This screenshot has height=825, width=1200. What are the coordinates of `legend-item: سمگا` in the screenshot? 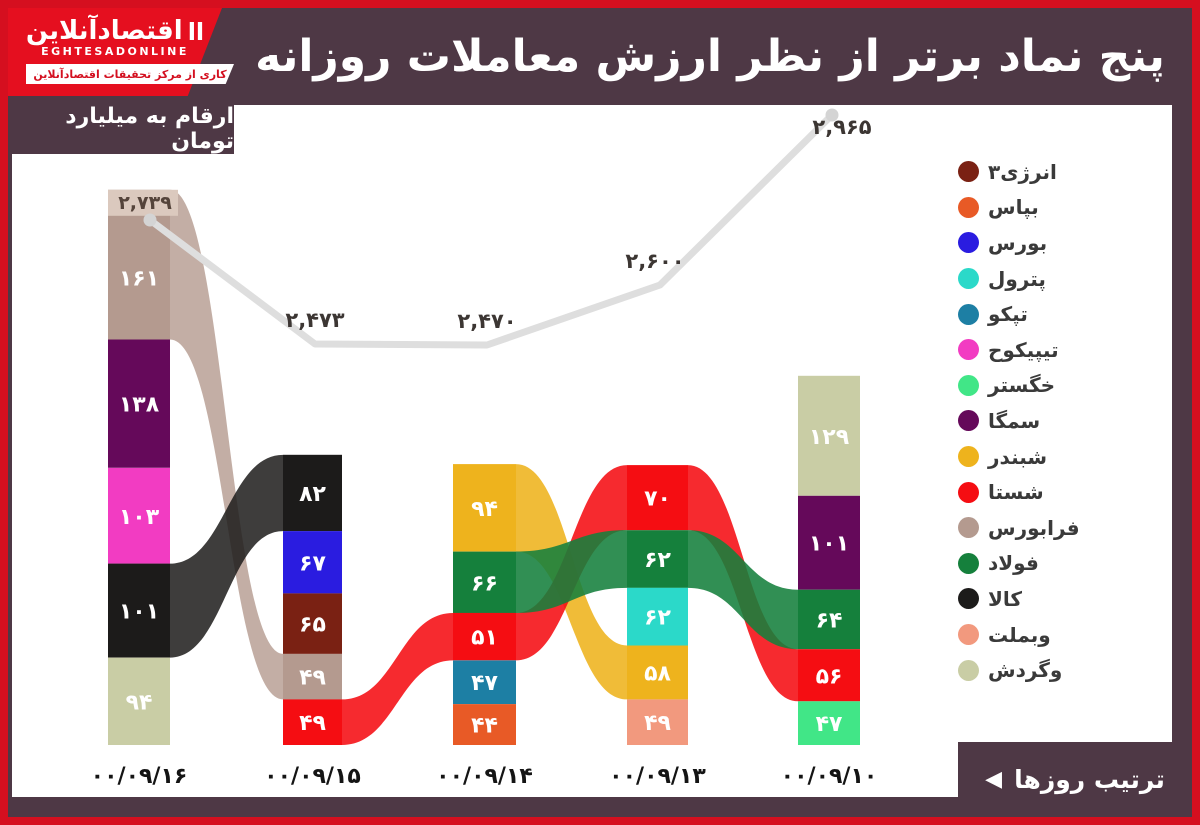 It's located at (1019, 421).